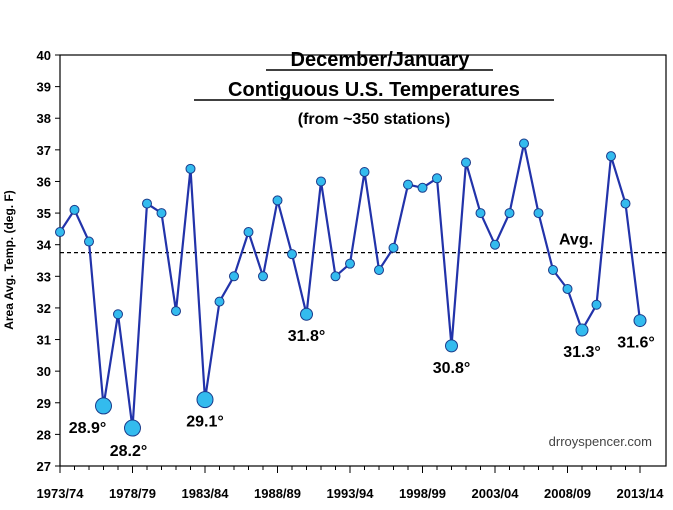 This screenshot has width=673, height=510. What do you see at coordinates (374, 90) in the screenshot?
I see `chart-title-line2: Contiguous U.S. Temperatures` at bounding box center [374, 90].